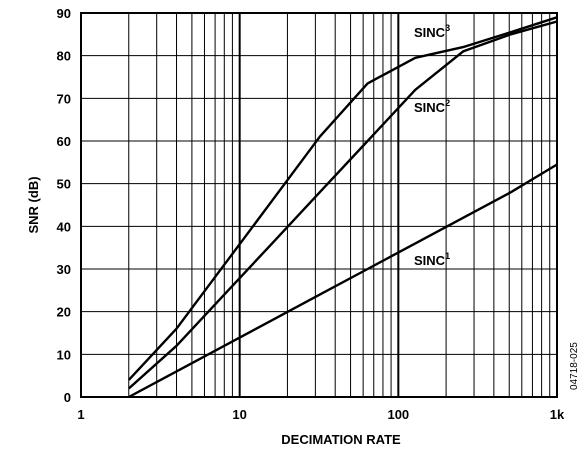 The height and width of the screenshot is (453, 584). I want to click on y-tick-label: 40, so click(64, 226).